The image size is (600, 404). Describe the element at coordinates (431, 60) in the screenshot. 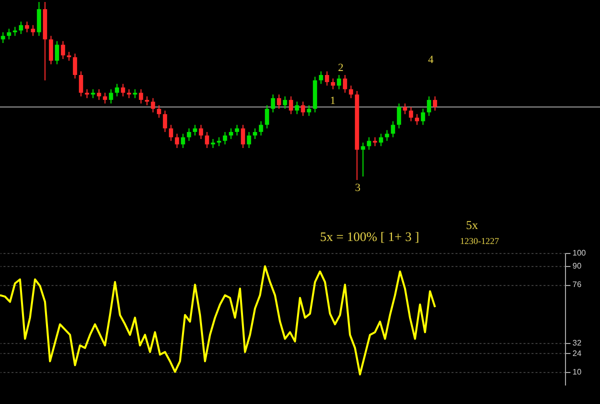

I see `annotation: 4` at that location.